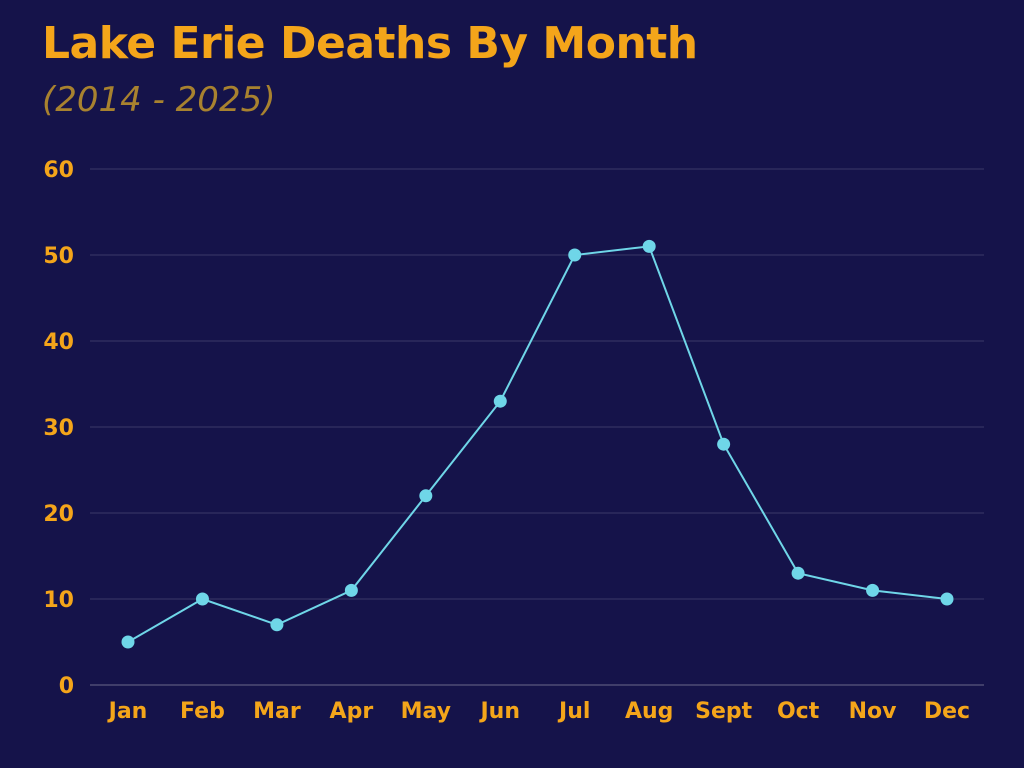 This screenshot has width=1024, height=768. I want to click on x-tick-label: Nov, so click(873, 711).